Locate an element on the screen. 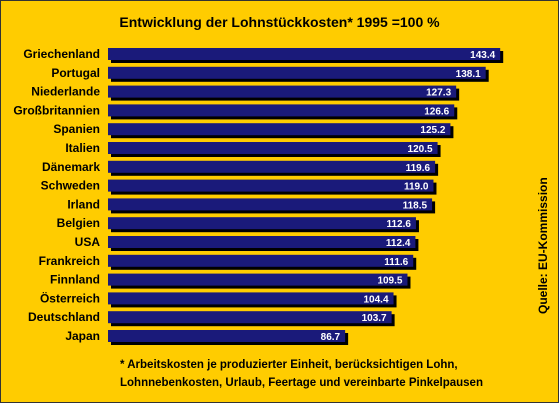 The width and height of the screenshot is (559, 403). source-label: Quelle: EU-Kommission is located at coordinates (543, 245).